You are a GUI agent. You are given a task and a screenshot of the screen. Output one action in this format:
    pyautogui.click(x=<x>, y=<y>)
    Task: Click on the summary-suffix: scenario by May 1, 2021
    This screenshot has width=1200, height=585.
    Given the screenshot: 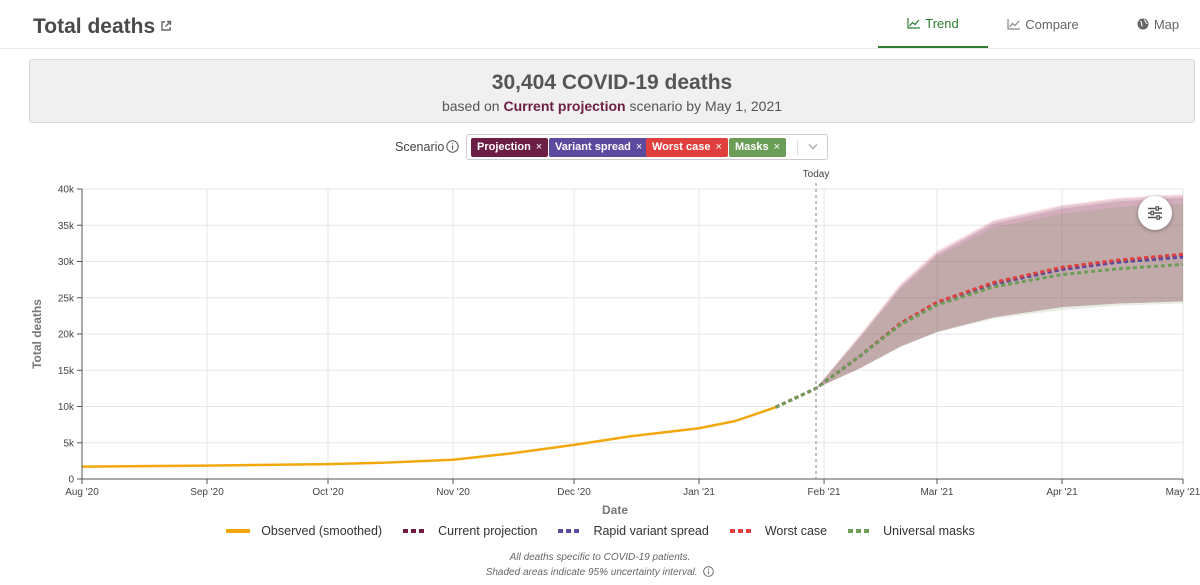 What is the action you would take?
    pyautogui.click(x=706, y=106)
    